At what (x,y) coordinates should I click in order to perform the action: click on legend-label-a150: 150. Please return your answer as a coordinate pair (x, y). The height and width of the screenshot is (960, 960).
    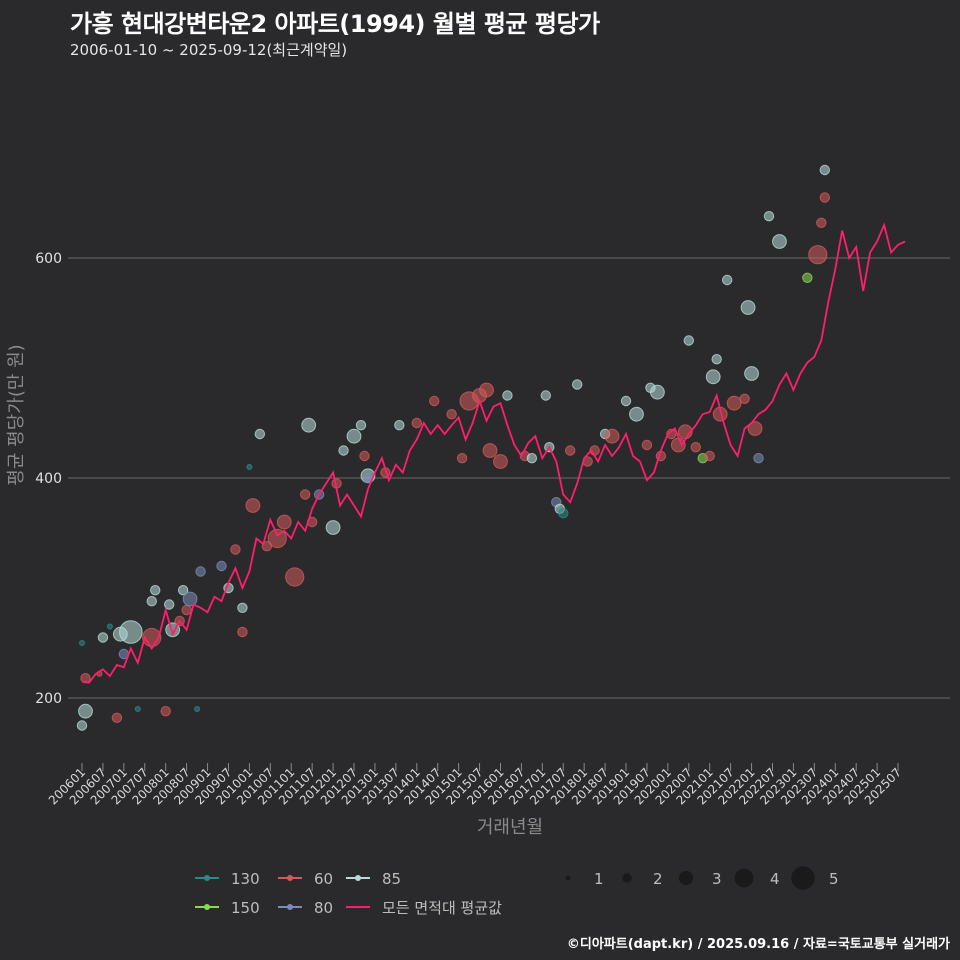
    Looking at the image, I should click on (245, 908).